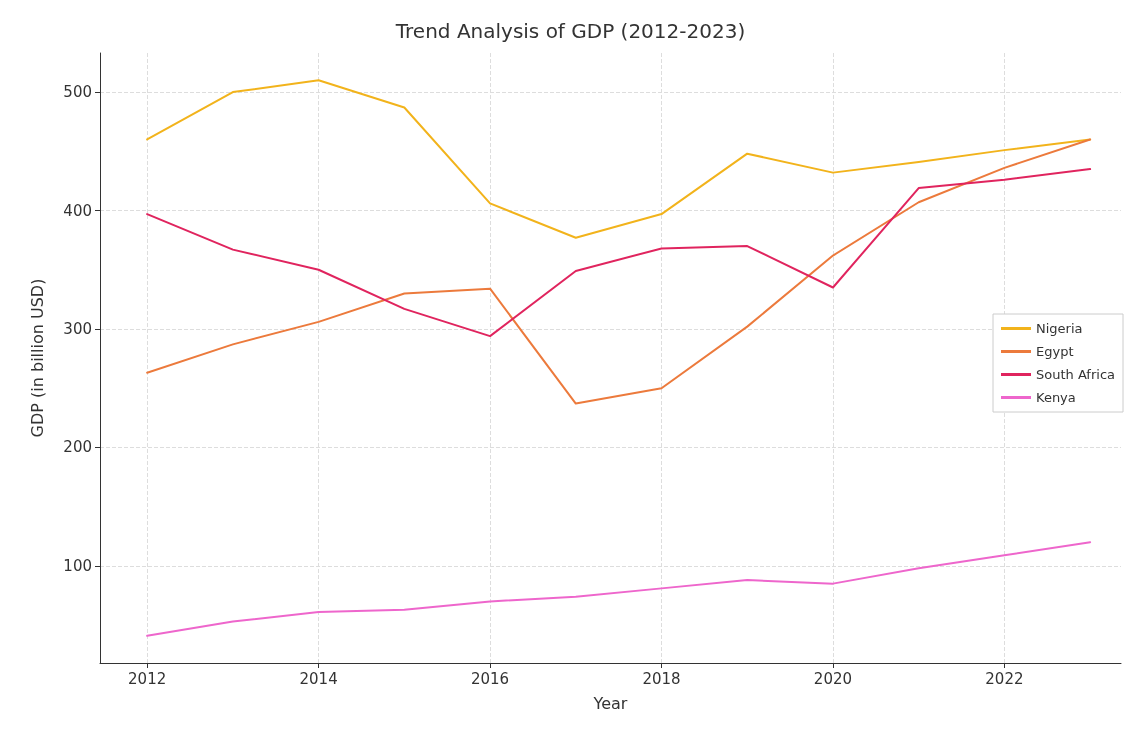 This screenshot has width=1145, height=730. Describe the element at coordinates (610, 703) in the screenshot. I see `x-axis-title: Year` at that location.